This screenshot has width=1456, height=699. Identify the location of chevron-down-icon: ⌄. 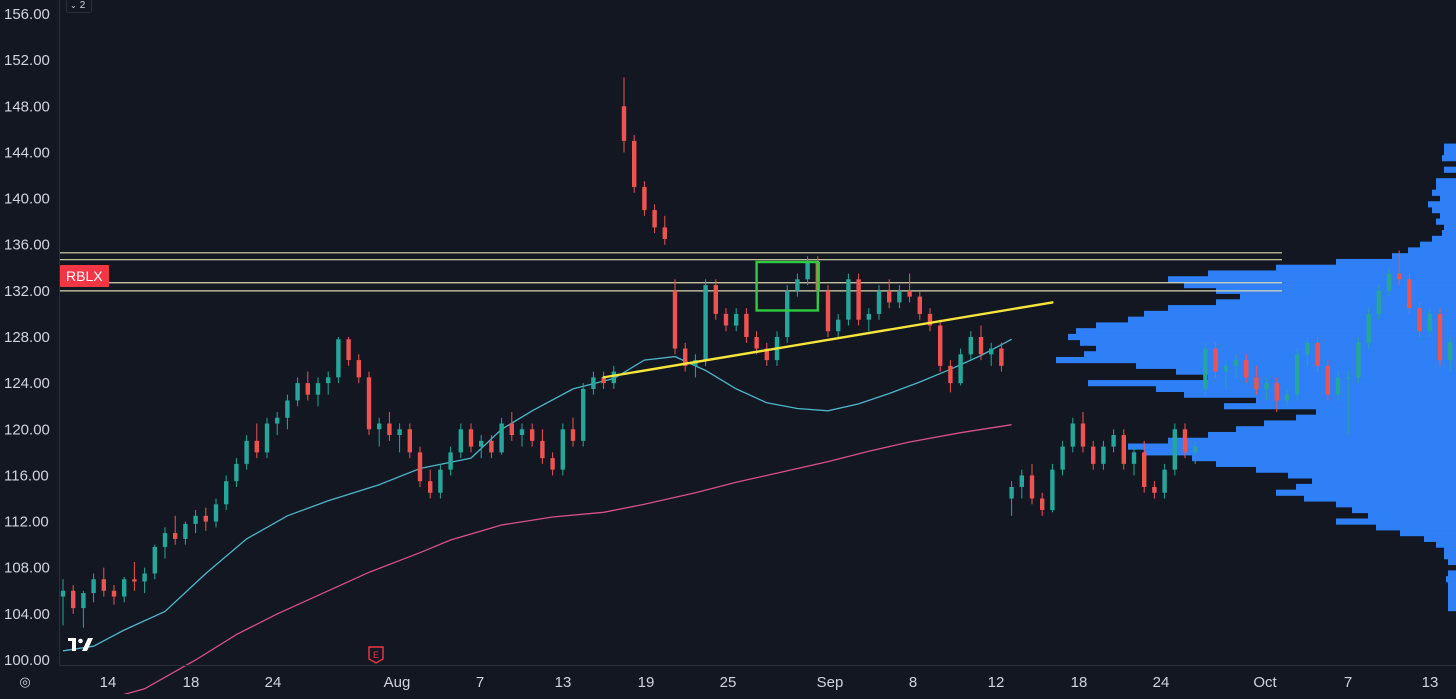
(73, 5).